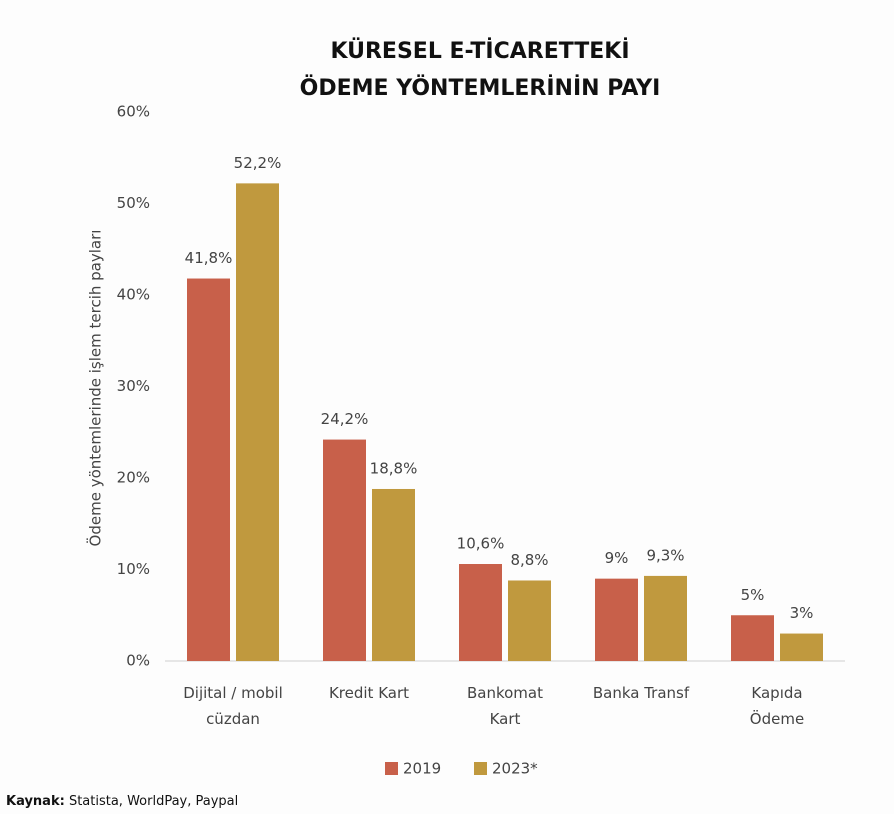 The width and height of the screenshot is (894, 814). I want to click on x-tick-label: Banka Transf, so click(641, 693).